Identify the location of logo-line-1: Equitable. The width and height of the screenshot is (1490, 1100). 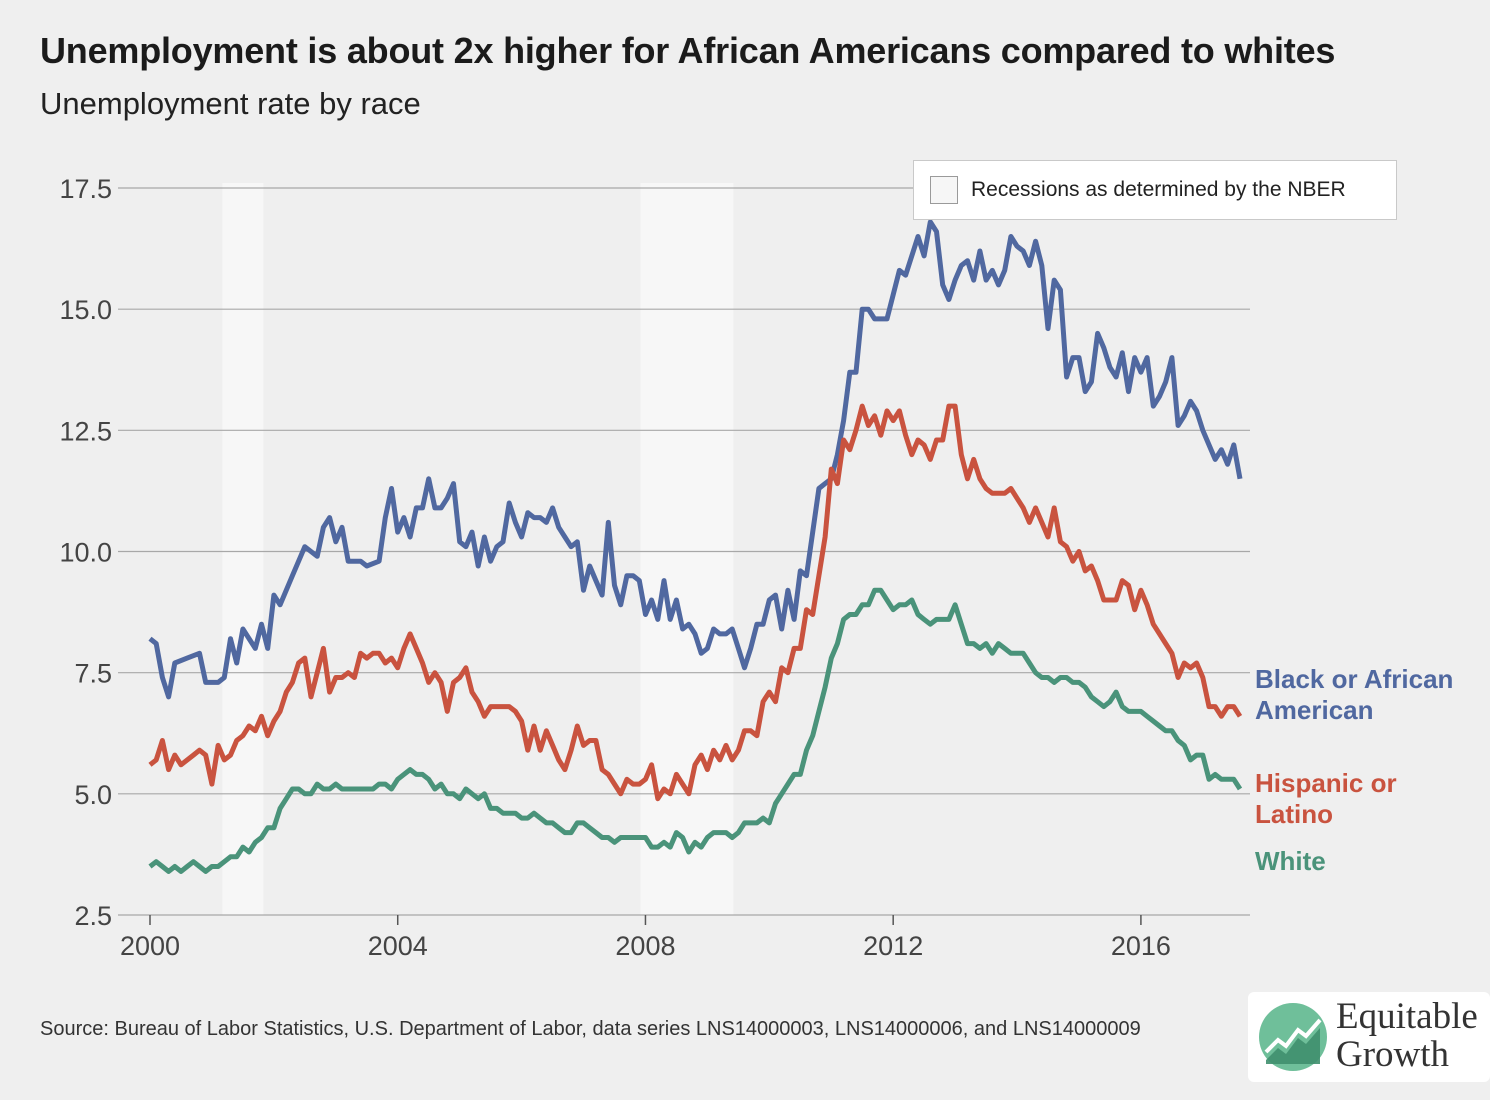
(1407, 1016).